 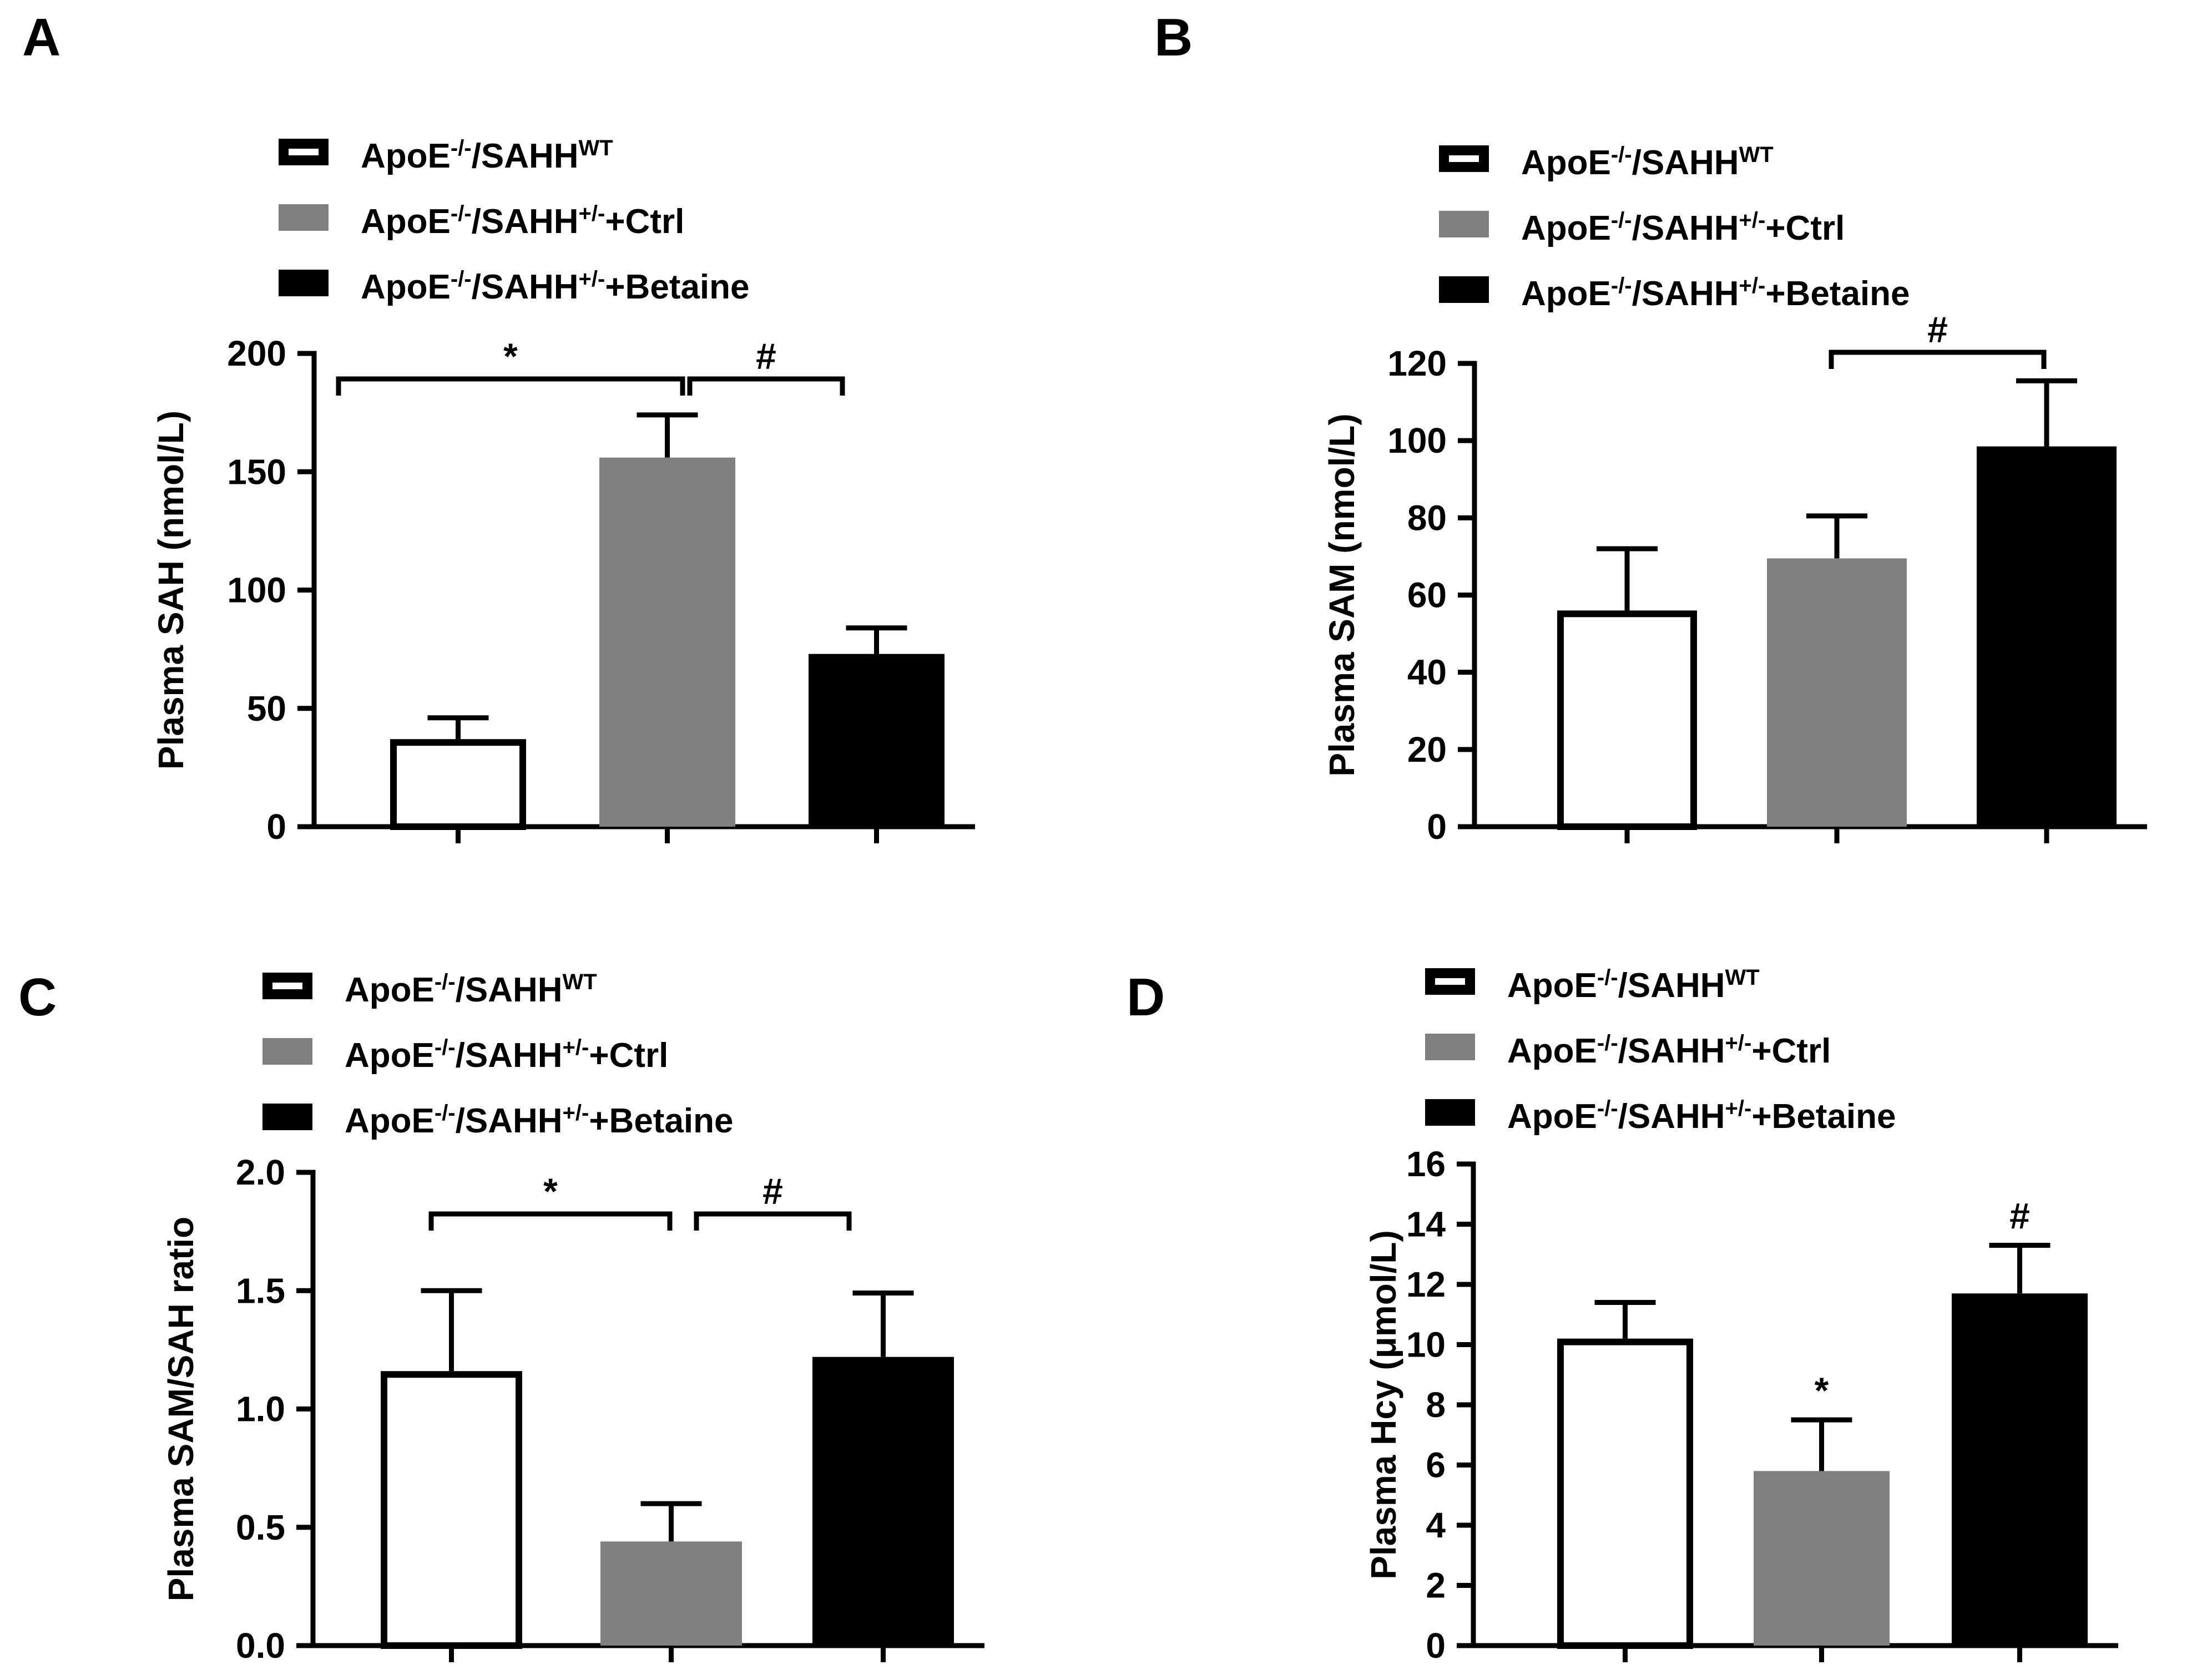 I want to click on panel-letter: C, so click(x=38, y=997).